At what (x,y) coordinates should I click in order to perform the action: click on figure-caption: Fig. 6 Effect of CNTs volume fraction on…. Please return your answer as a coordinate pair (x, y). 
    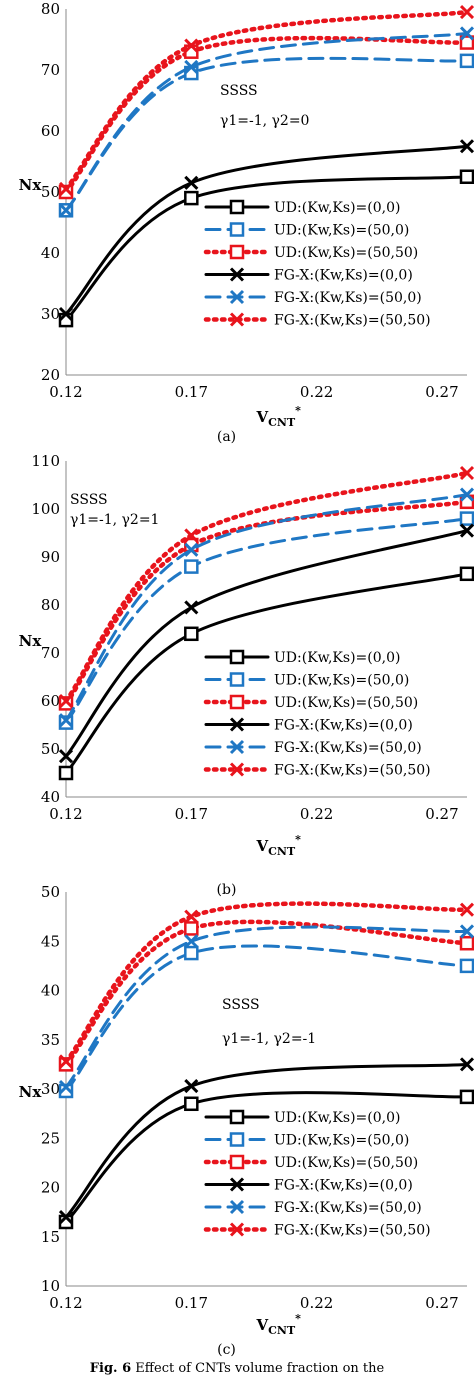
    Looking at the image, I should click on (237, 1368).